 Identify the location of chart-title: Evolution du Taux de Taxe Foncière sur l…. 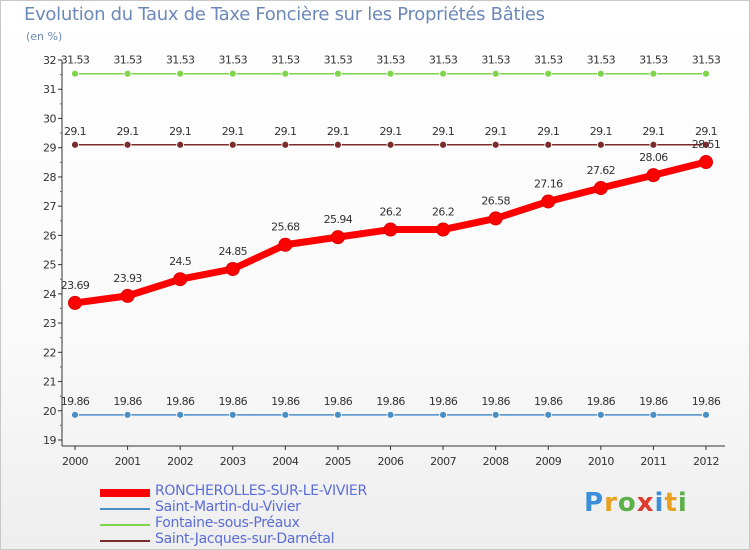
(284, 14).